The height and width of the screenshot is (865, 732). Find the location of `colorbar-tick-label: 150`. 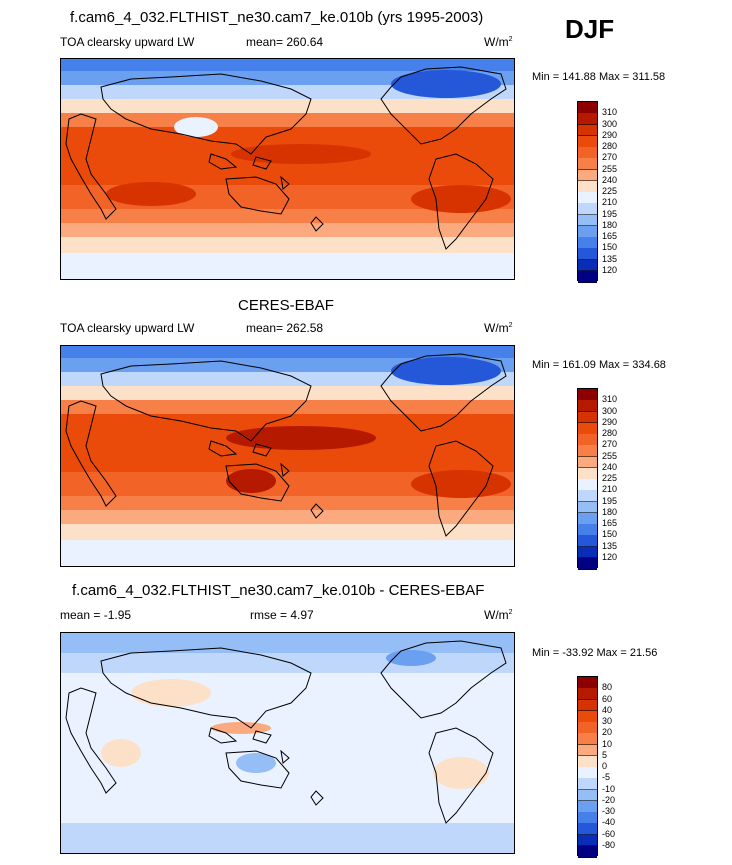

colorbar-tick-label: 150 is located at coordinates (610, 247).